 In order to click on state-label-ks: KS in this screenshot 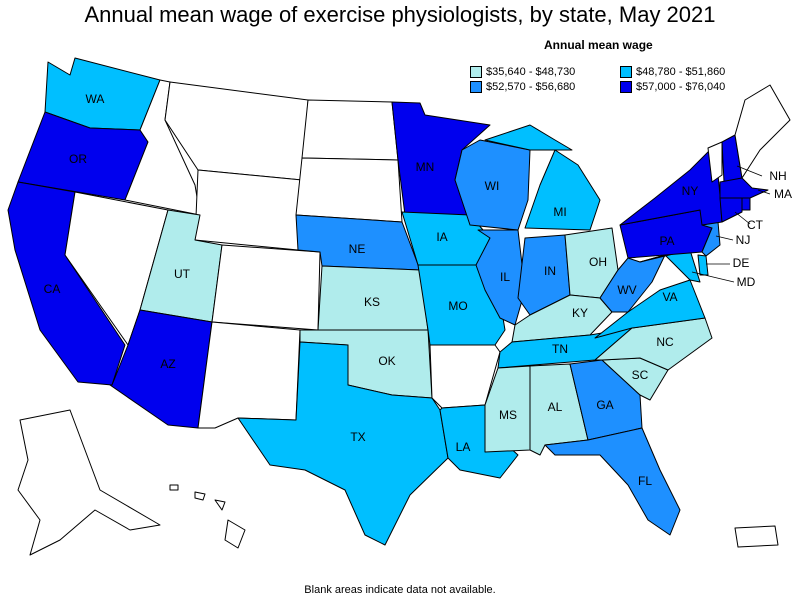, I will do `click(372, 302)`.